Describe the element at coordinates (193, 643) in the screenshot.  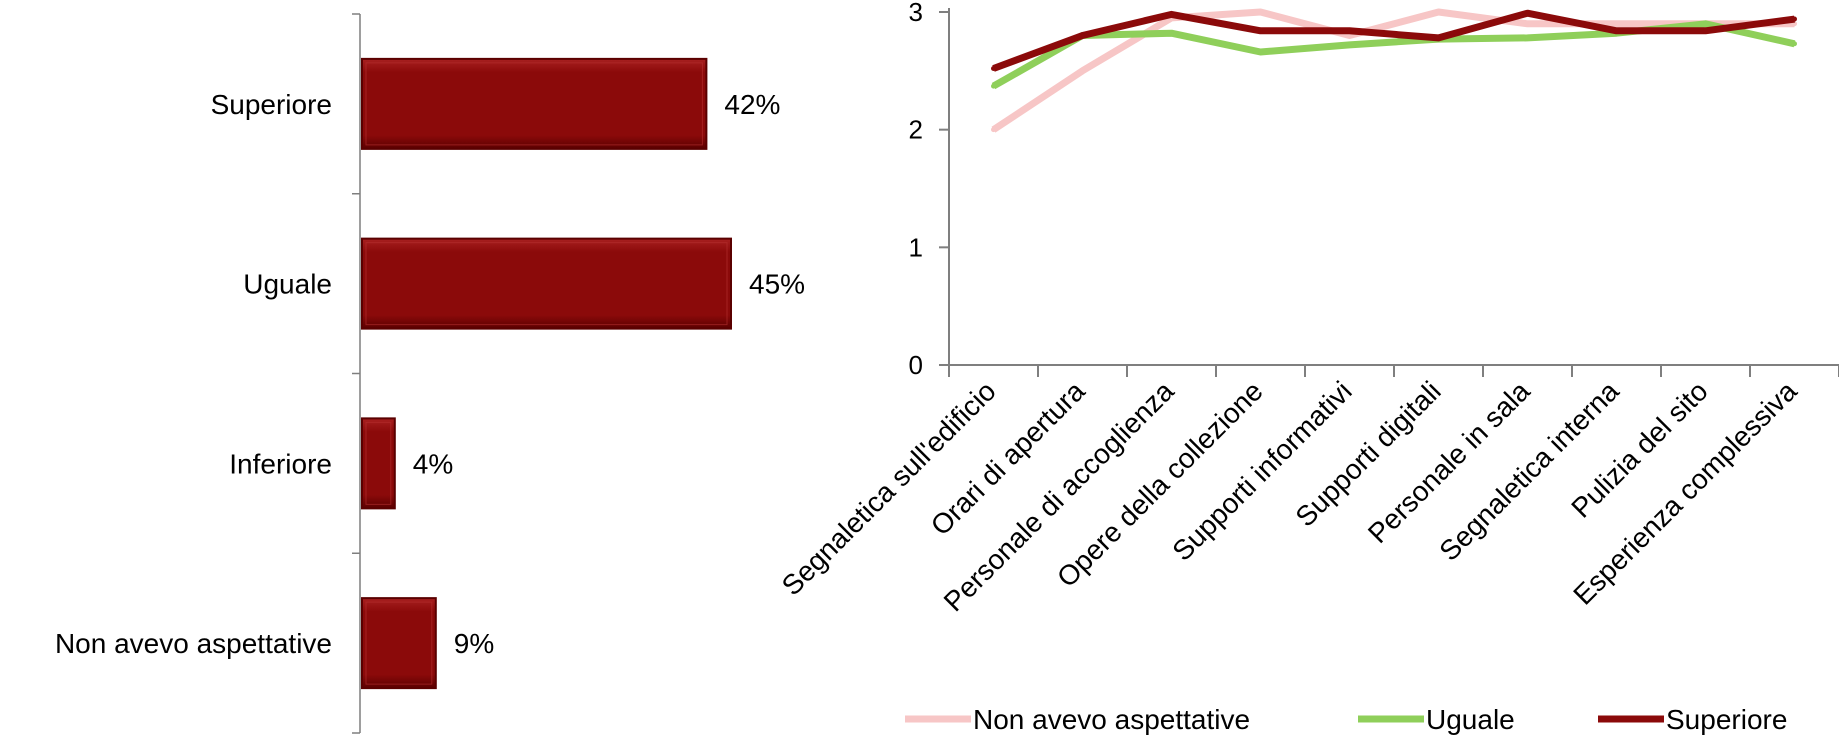
I see `bar-category-label: Non avevo aspettative` at that location.